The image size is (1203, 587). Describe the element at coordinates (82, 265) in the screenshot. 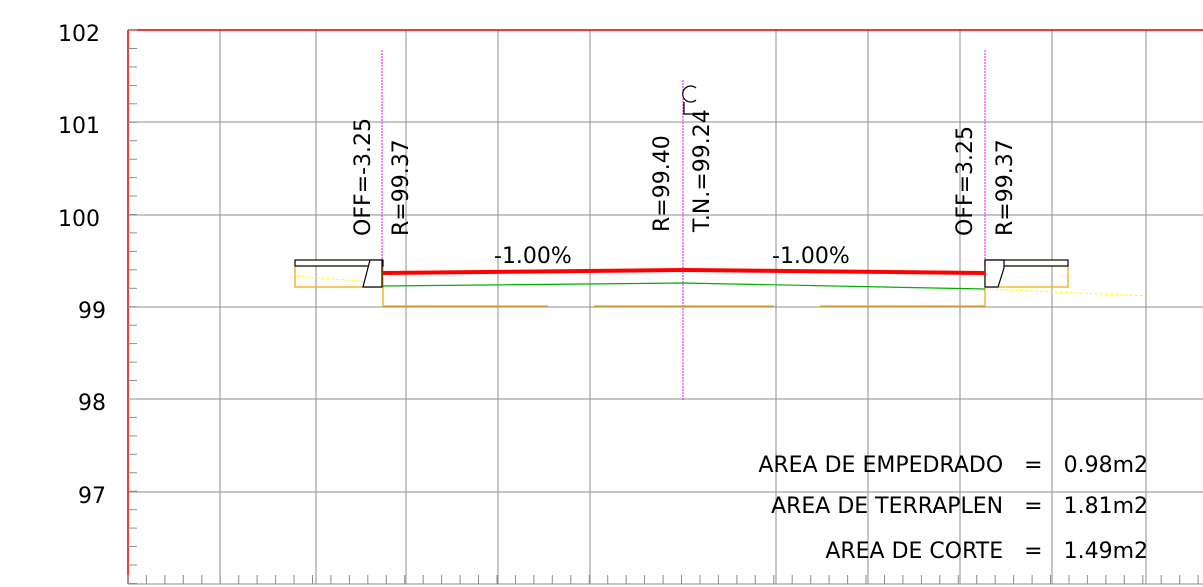

I see `elevation-labels: 102 101 100 99 98 97` at that location.